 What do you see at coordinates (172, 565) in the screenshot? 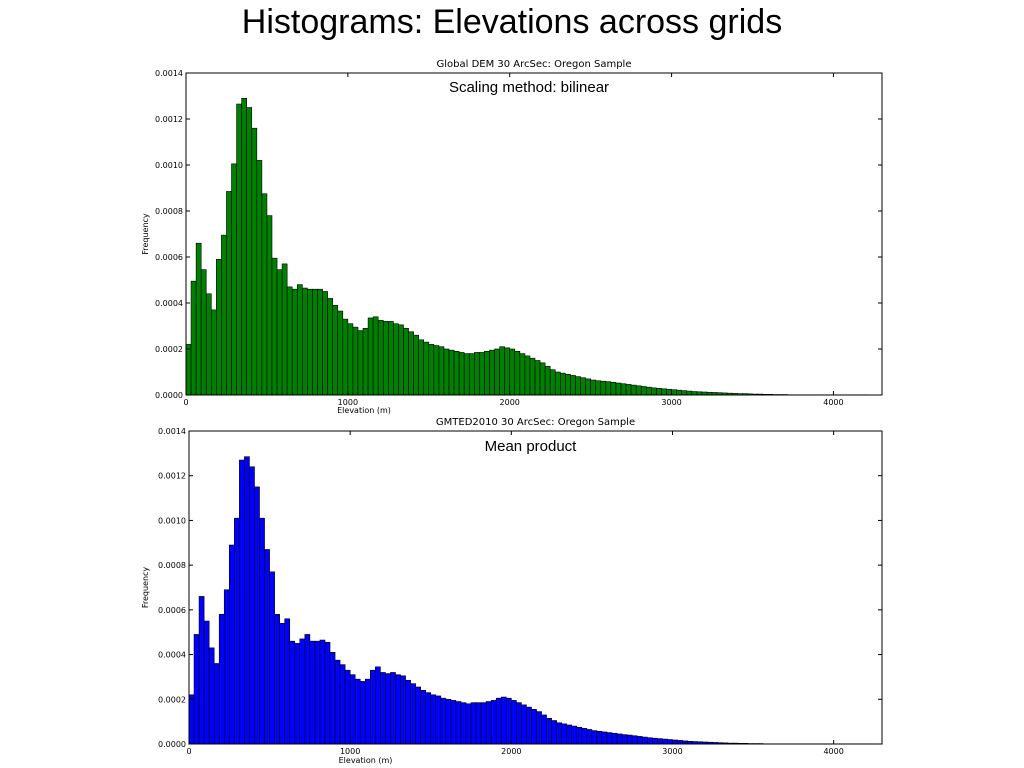
I see `y-tick-label: 0.0008` at bounding box center [172, 565].